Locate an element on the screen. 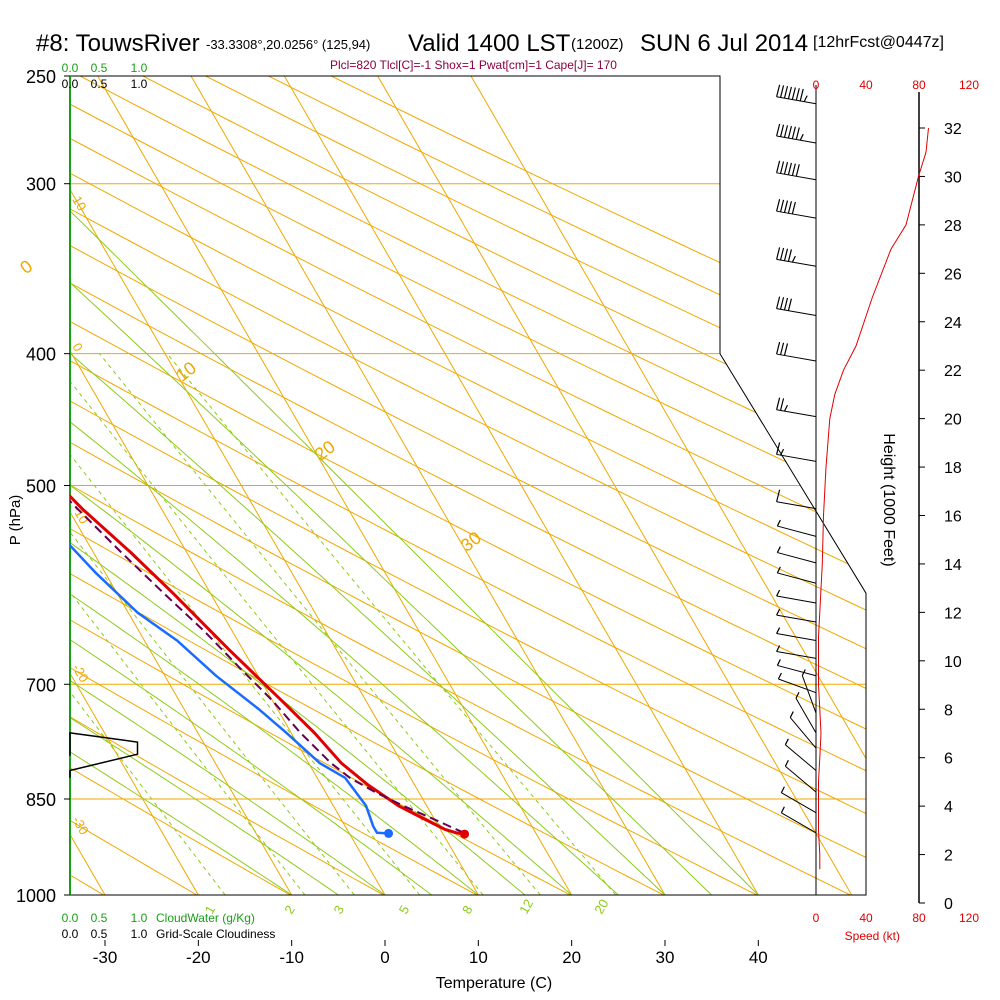 The width and height of the screenshot is (1000, 1000). height-tick-label: 20 is located at coordinates (953, 420).